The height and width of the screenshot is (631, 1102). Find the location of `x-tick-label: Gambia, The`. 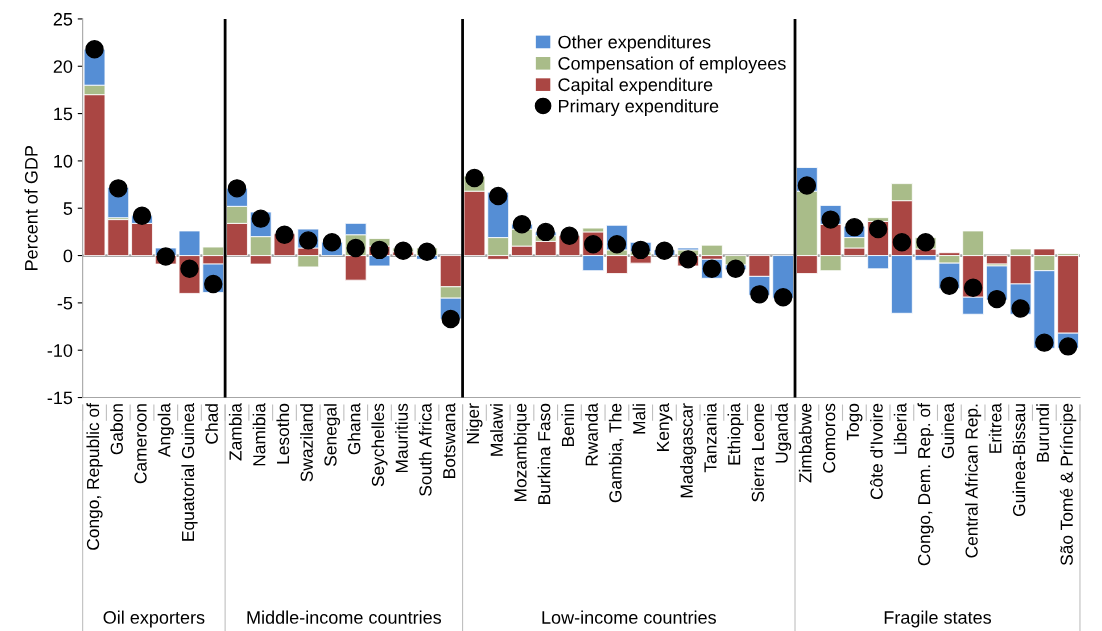

x-tick-label: Gambia, The is located at coordinates (616, 453).